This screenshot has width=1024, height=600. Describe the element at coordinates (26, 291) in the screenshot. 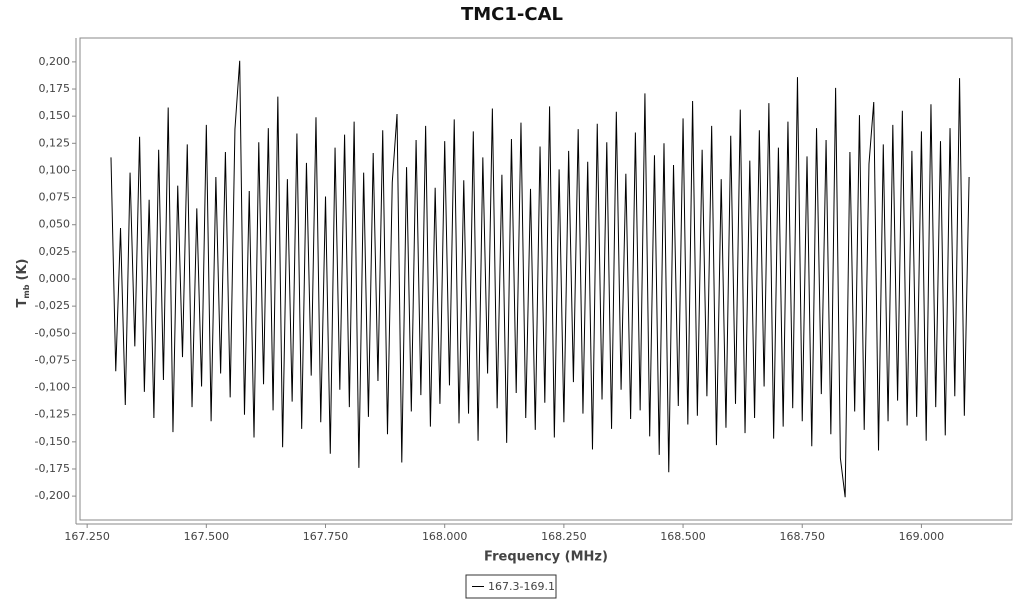

I see `y-title-sub: mb` at that location.